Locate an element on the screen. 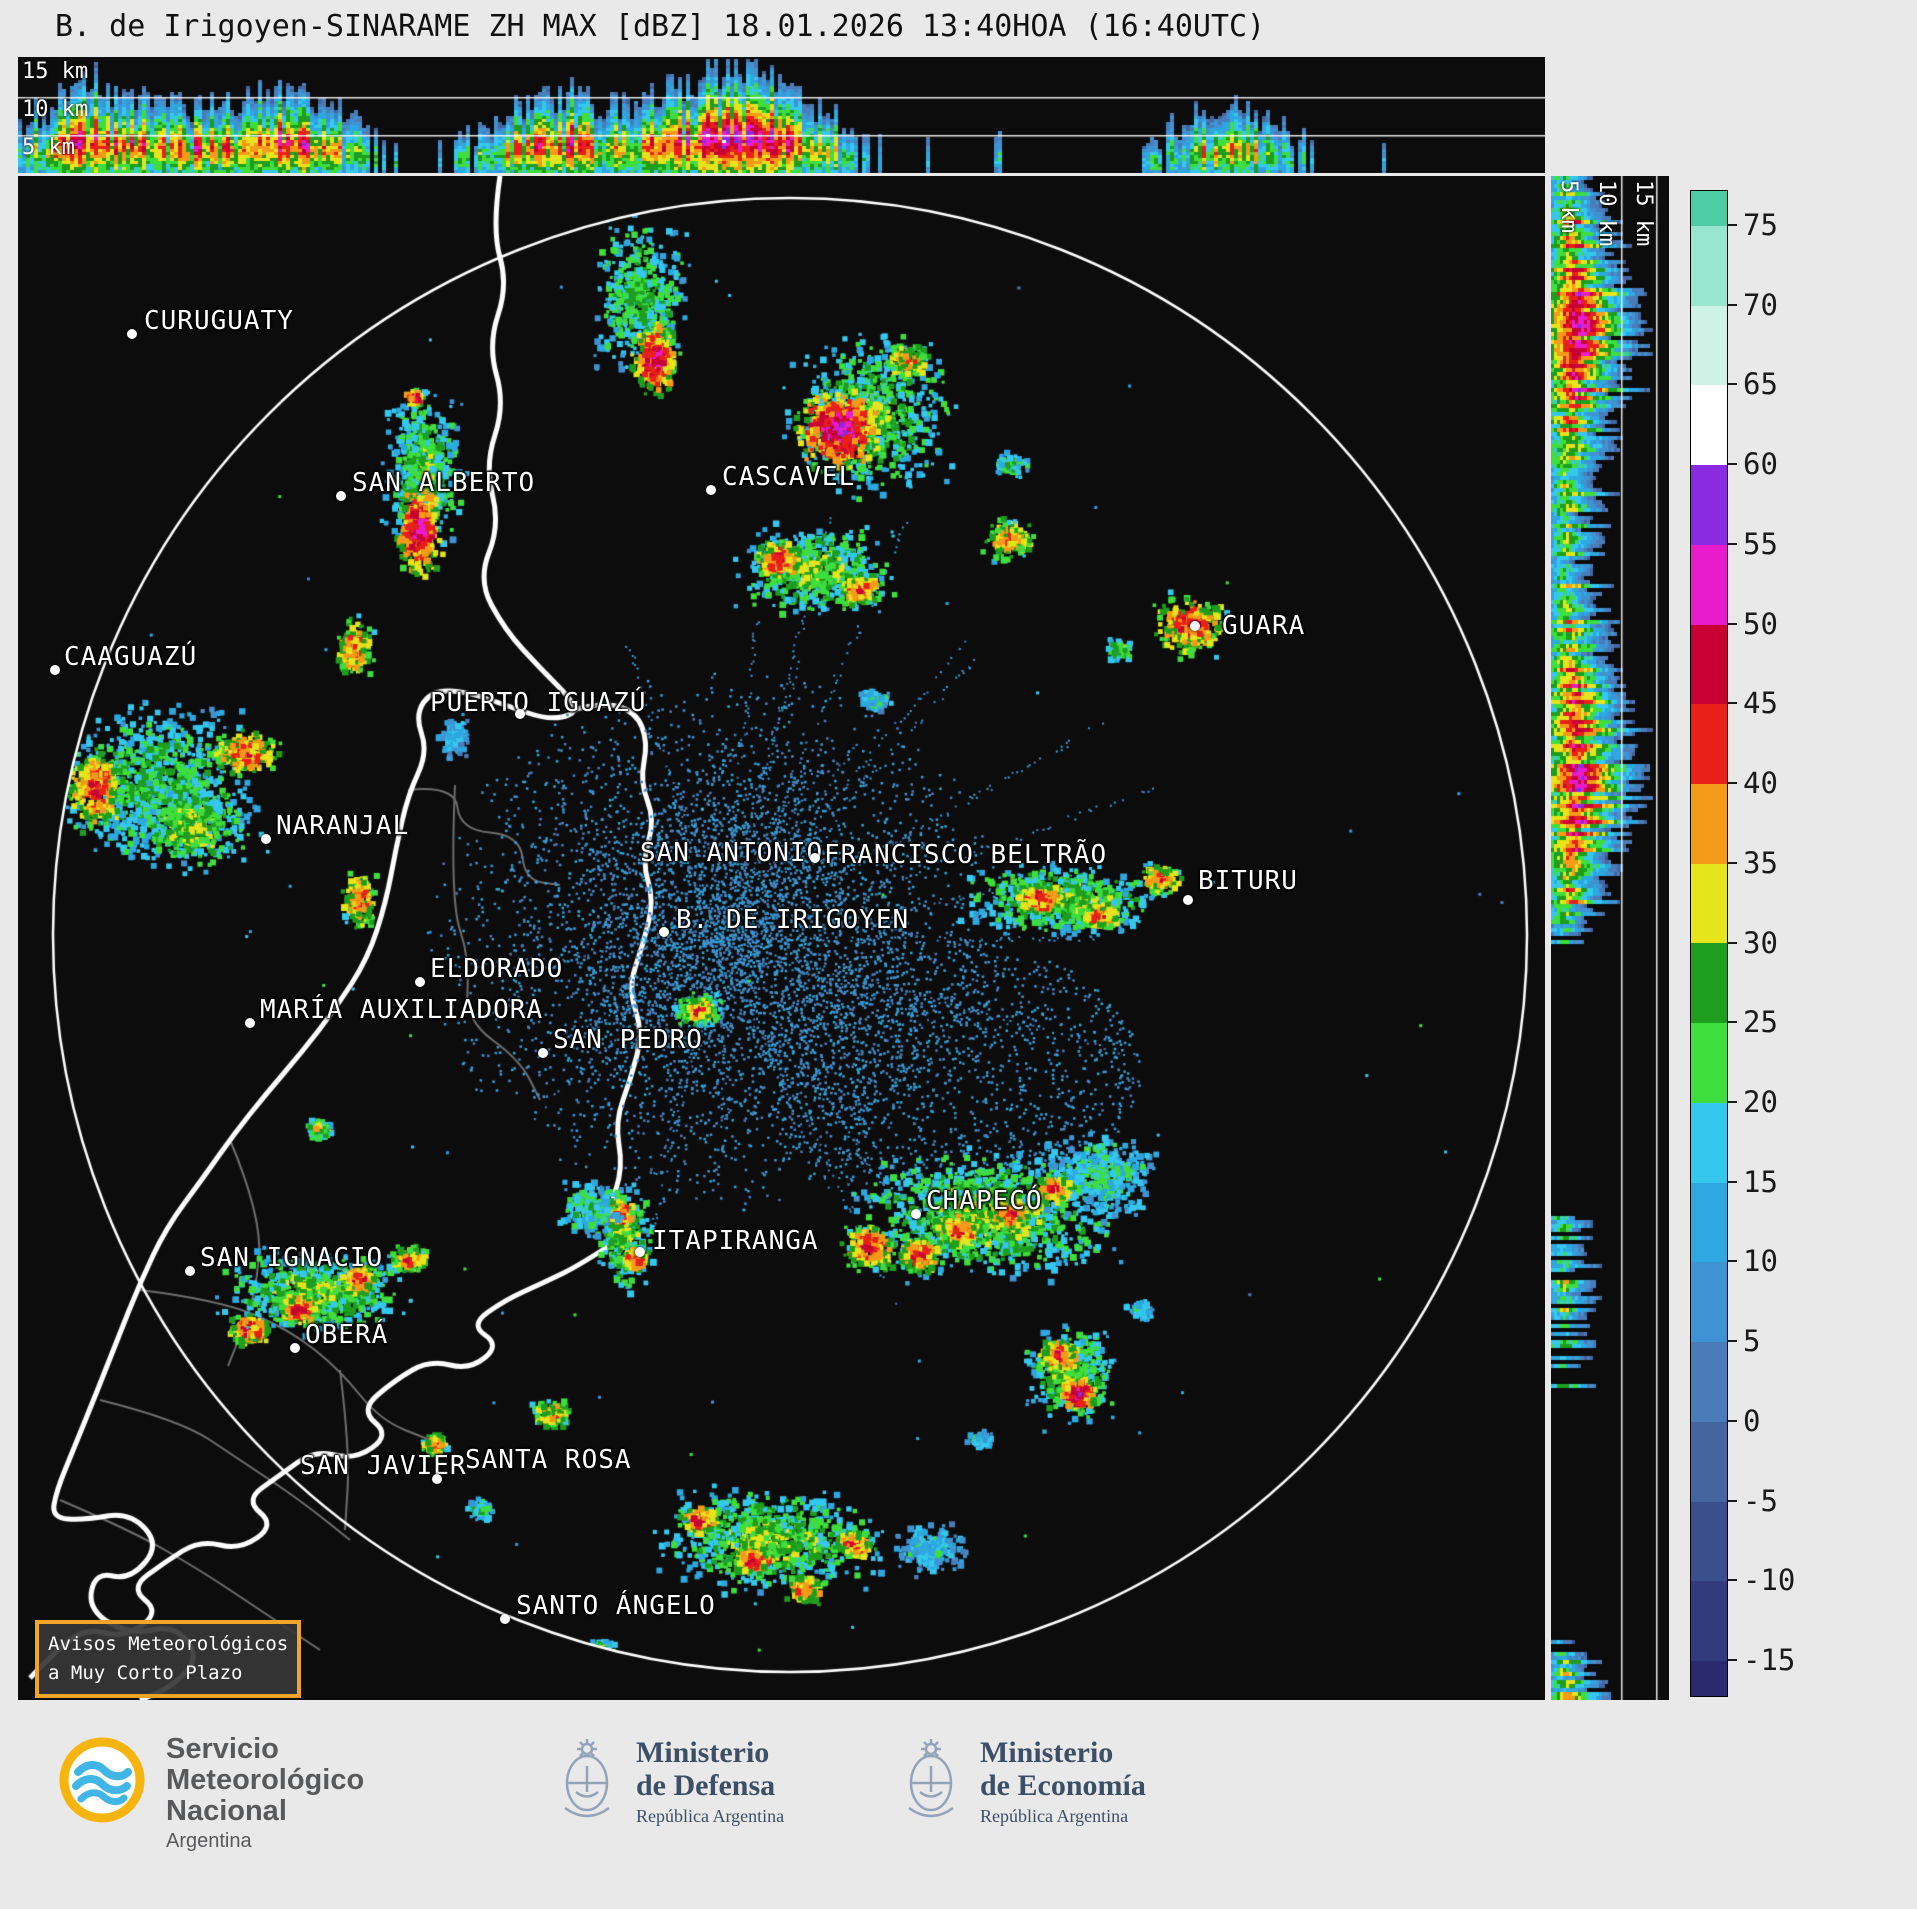 This screenshot has width=1917, height=1909. altitude-label-10km: 10 km is located at coordinates (55, 109).